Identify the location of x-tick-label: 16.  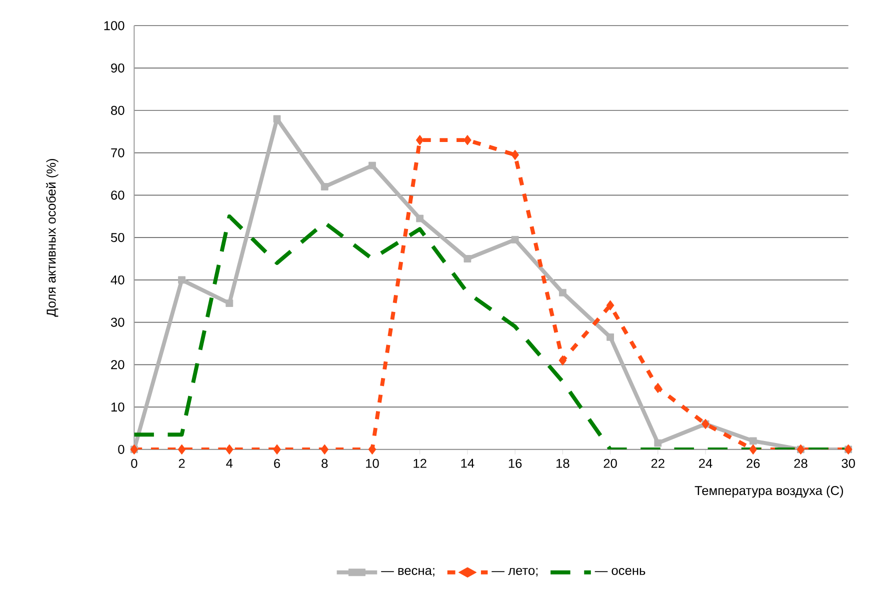
(515, 463).